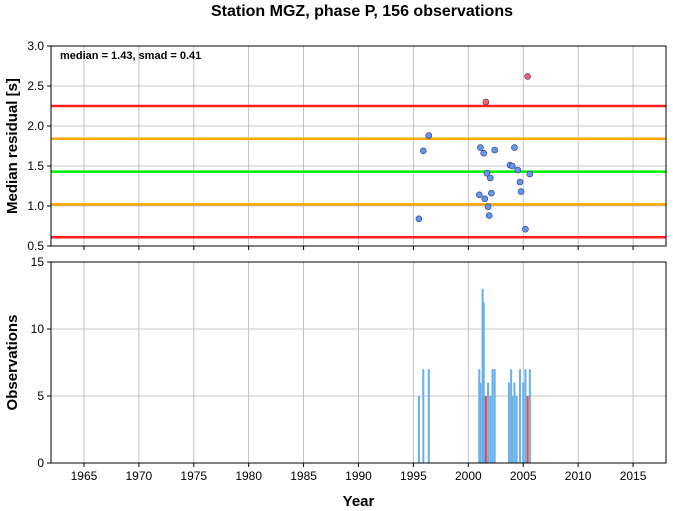 This screenshot has height=511, width=673. Describe the element at coordinates (38, 329) in the screenshot. I see `y-tick-label: 10` at that location.